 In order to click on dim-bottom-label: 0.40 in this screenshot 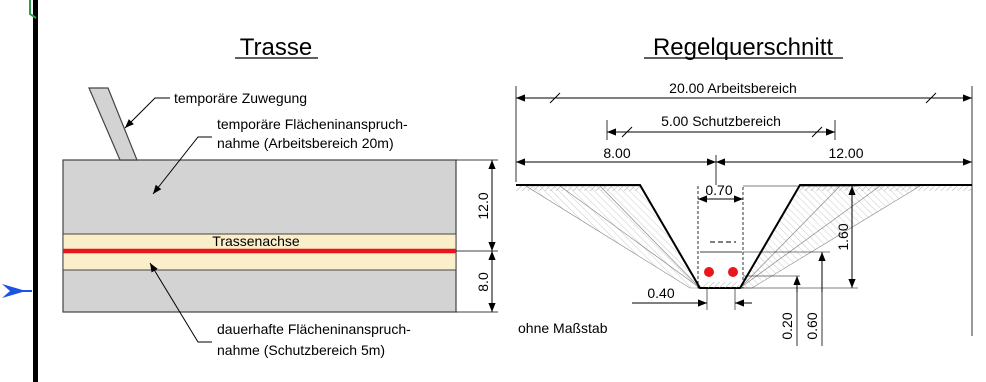, I will do `click(660, 293)`.